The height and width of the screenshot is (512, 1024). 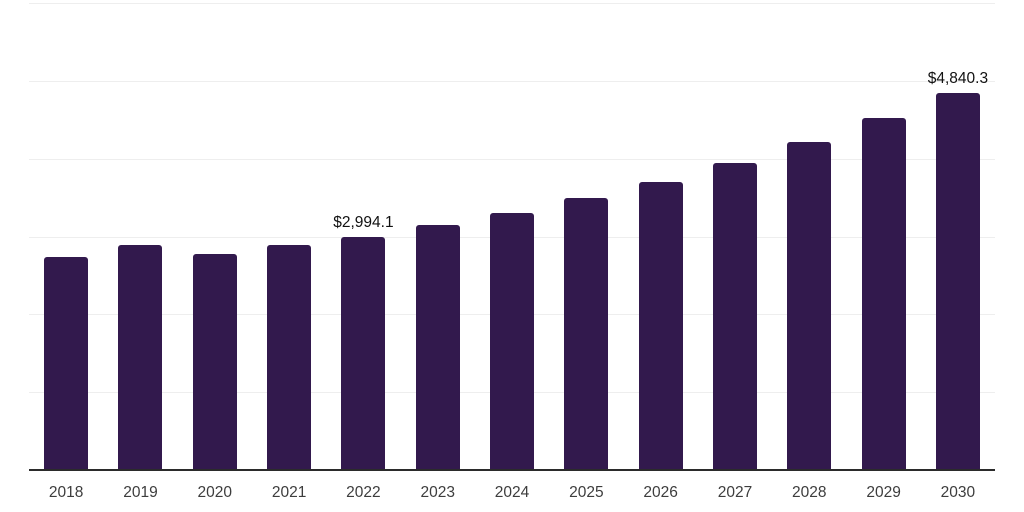 What do you see at coordinates (883, 294) in the screenshot?
I see `bar-2029` at bounding box center [883, 294].